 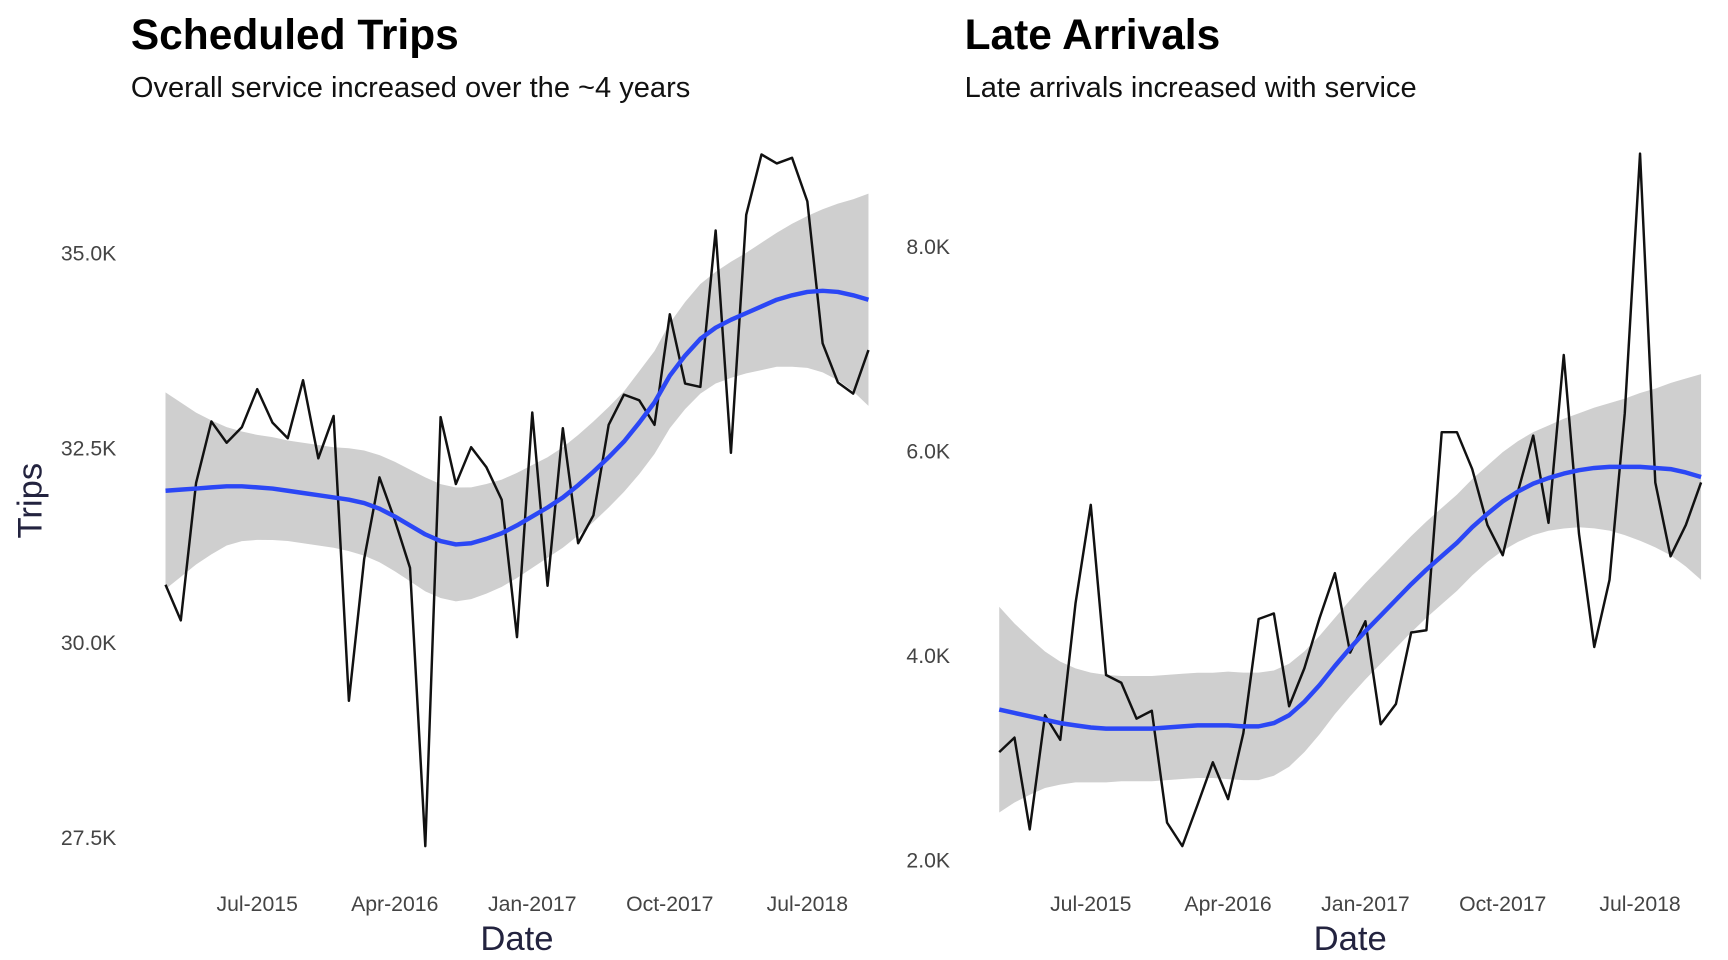 What do you see at coordinates (928, 452) in the screenshot?
I see `y-tick-label: 6.0K` at bounding box center [928, 452].